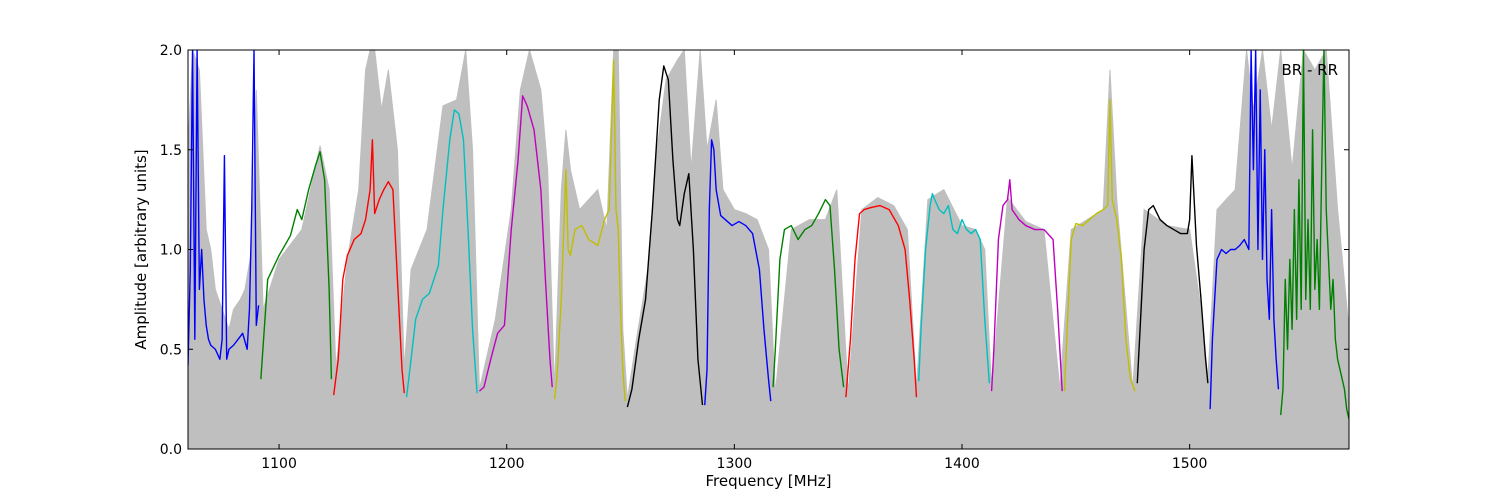  Describe the element at coordinates (171, 51) in the screenshot. I see `y-tick-label: 2.0` at that location.